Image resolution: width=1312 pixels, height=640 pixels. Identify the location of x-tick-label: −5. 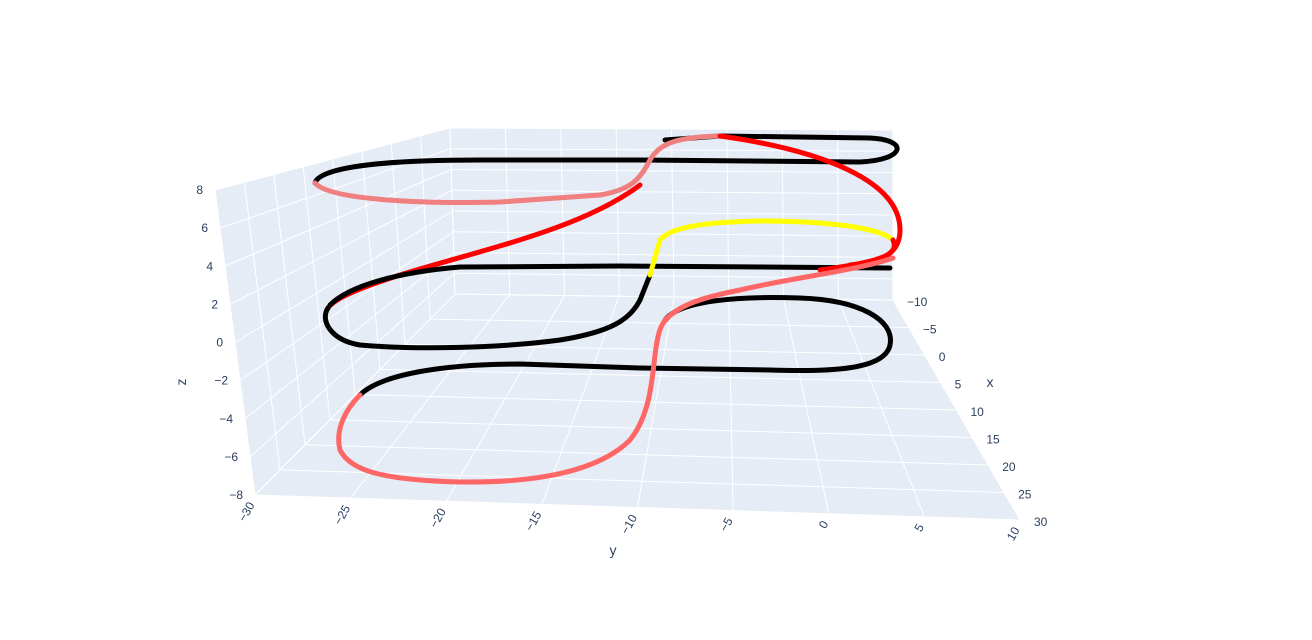
(930, 330).